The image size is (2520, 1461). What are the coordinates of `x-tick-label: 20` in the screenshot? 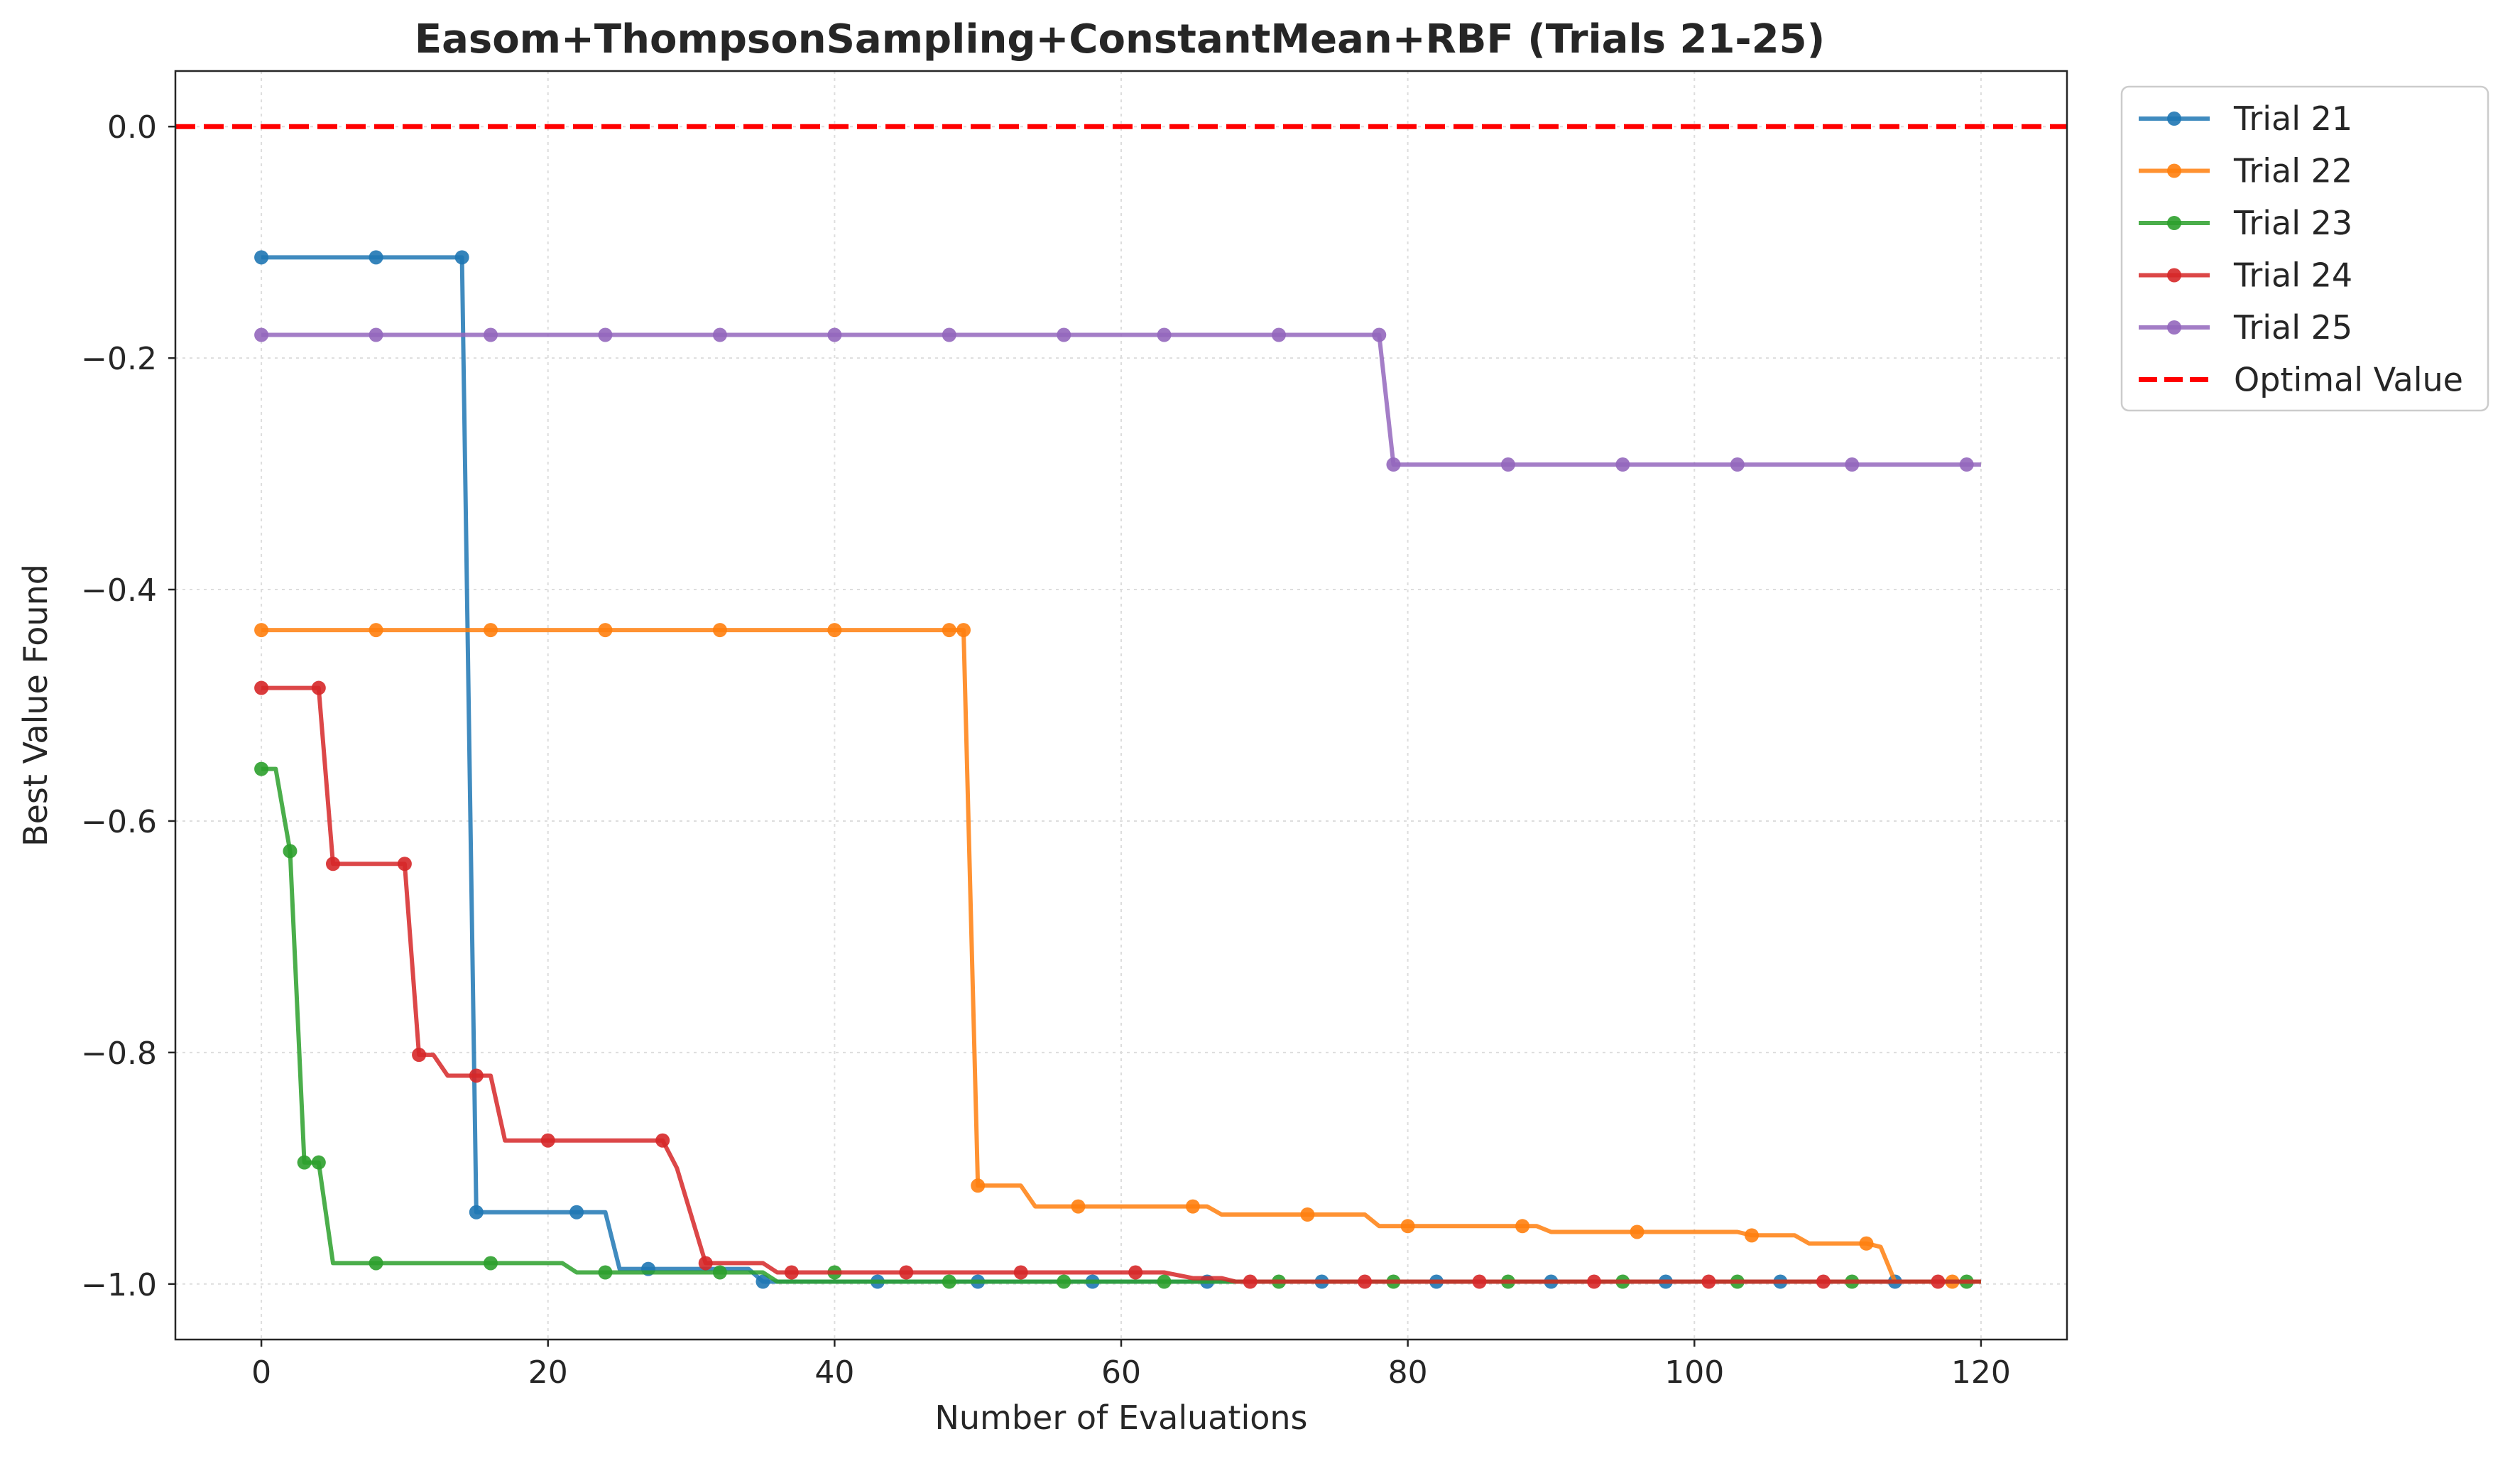 It's located at (548, 1372).